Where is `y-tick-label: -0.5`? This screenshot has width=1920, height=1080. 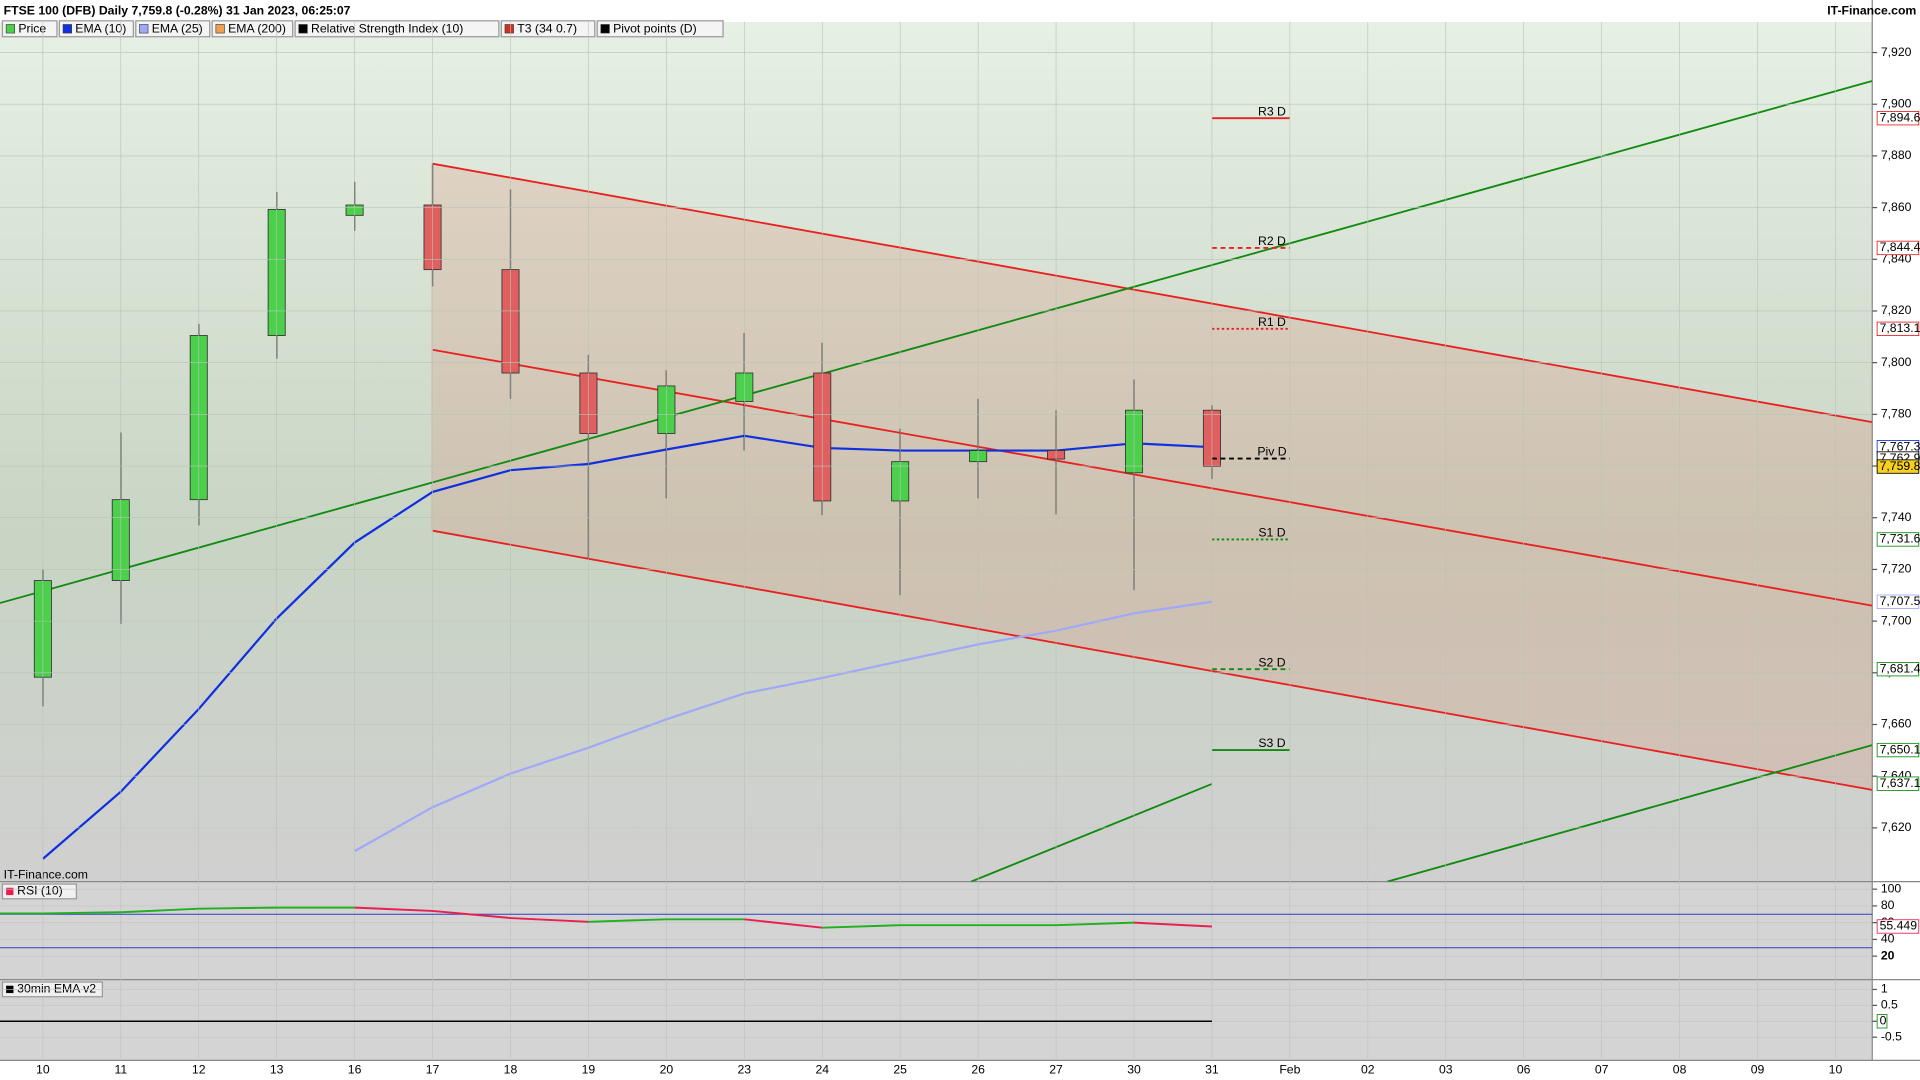
y-tick-label: -0.5 is located at coordinates (1891, 1036).